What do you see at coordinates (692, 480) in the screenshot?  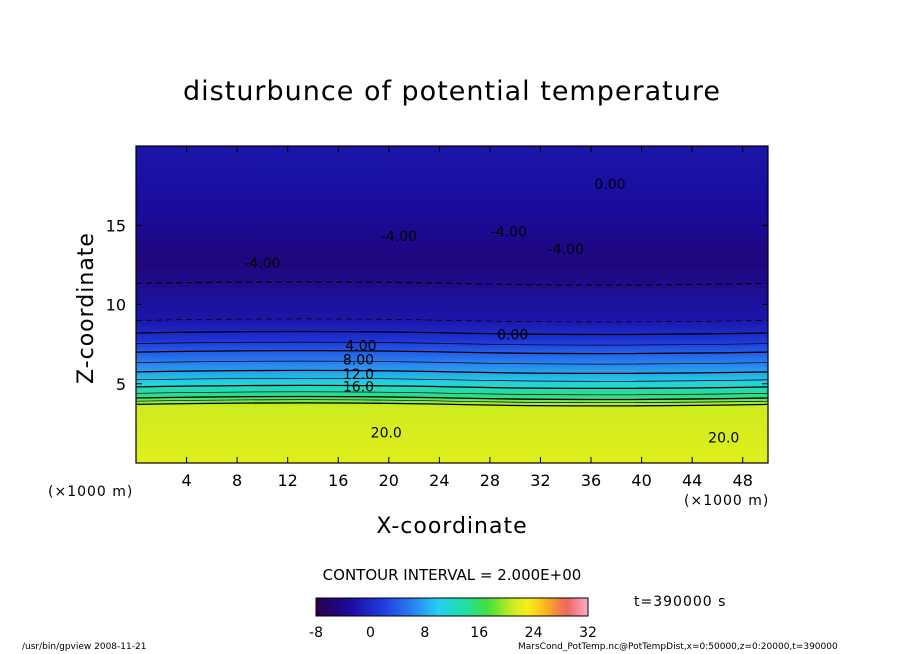 I see `x-tick-label: 44` at bounding box center [692, 480].